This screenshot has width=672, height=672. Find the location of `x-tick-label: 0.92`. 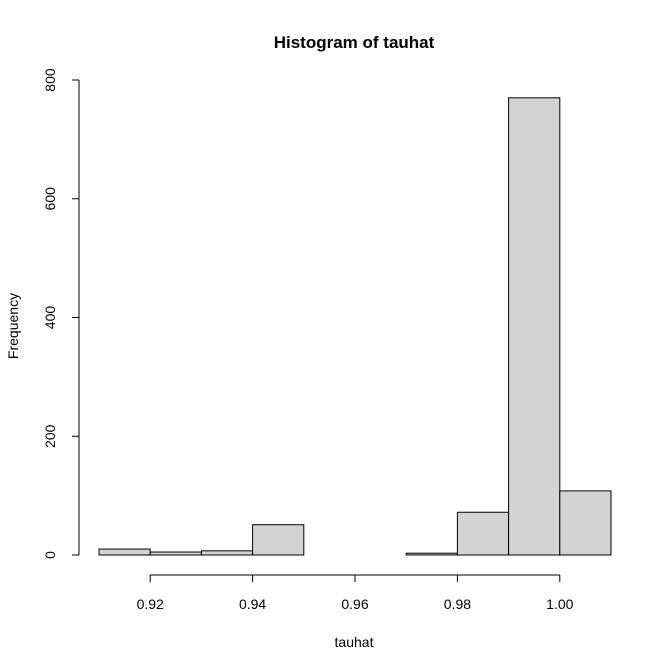

x-tick-label: 0.92 is located at coordinates (150, 604).